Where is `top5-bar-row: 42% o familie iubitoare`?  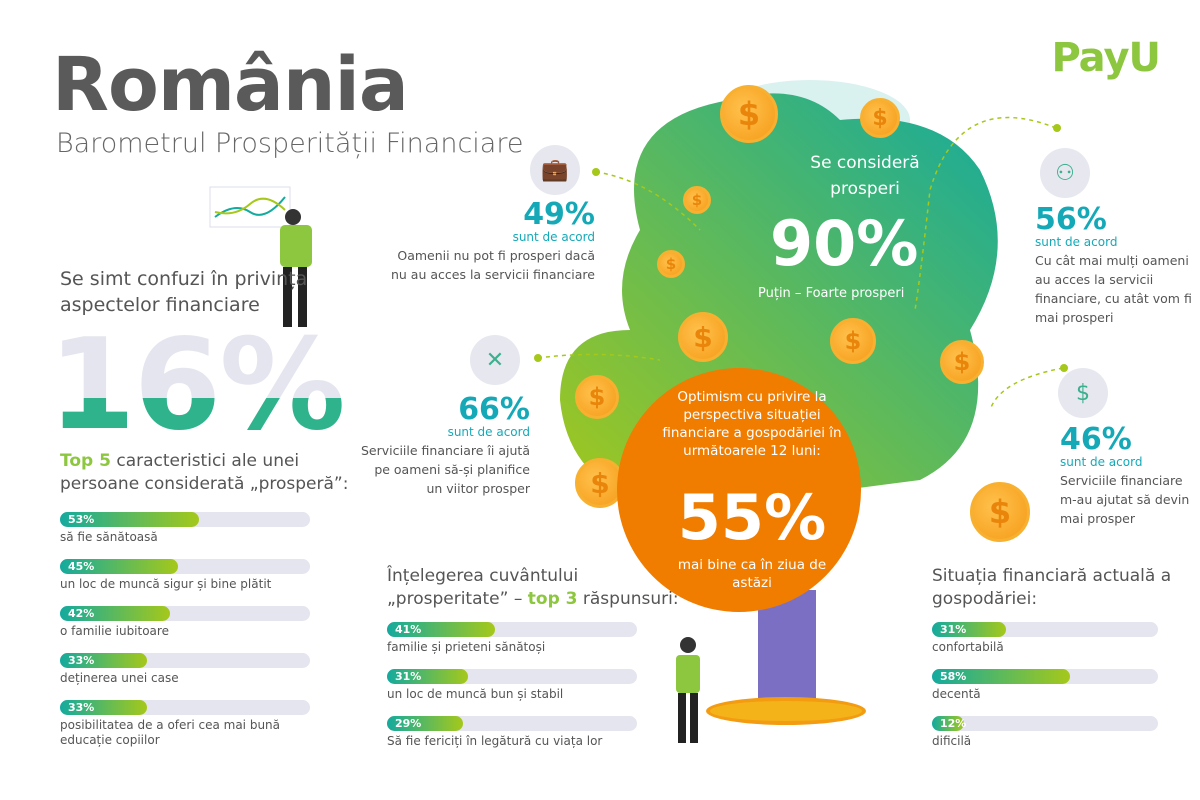
top5-bar-row: 42% o familie iubitoare is located at coordinates (185, 622).